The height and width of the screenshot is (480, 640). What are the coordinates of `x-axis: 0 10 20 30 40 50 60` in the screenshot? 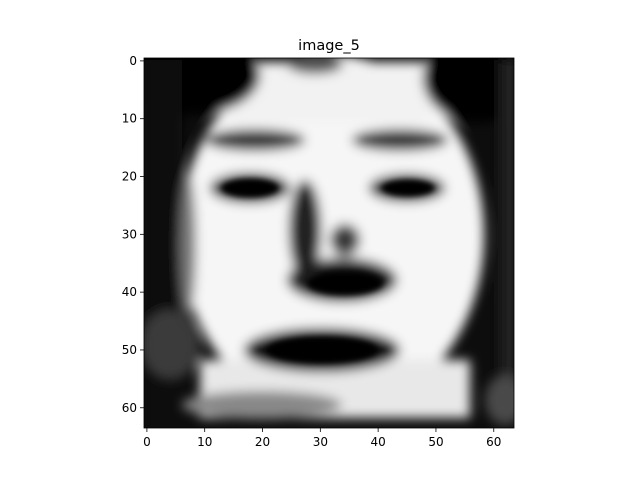 It's located at (322, 438).